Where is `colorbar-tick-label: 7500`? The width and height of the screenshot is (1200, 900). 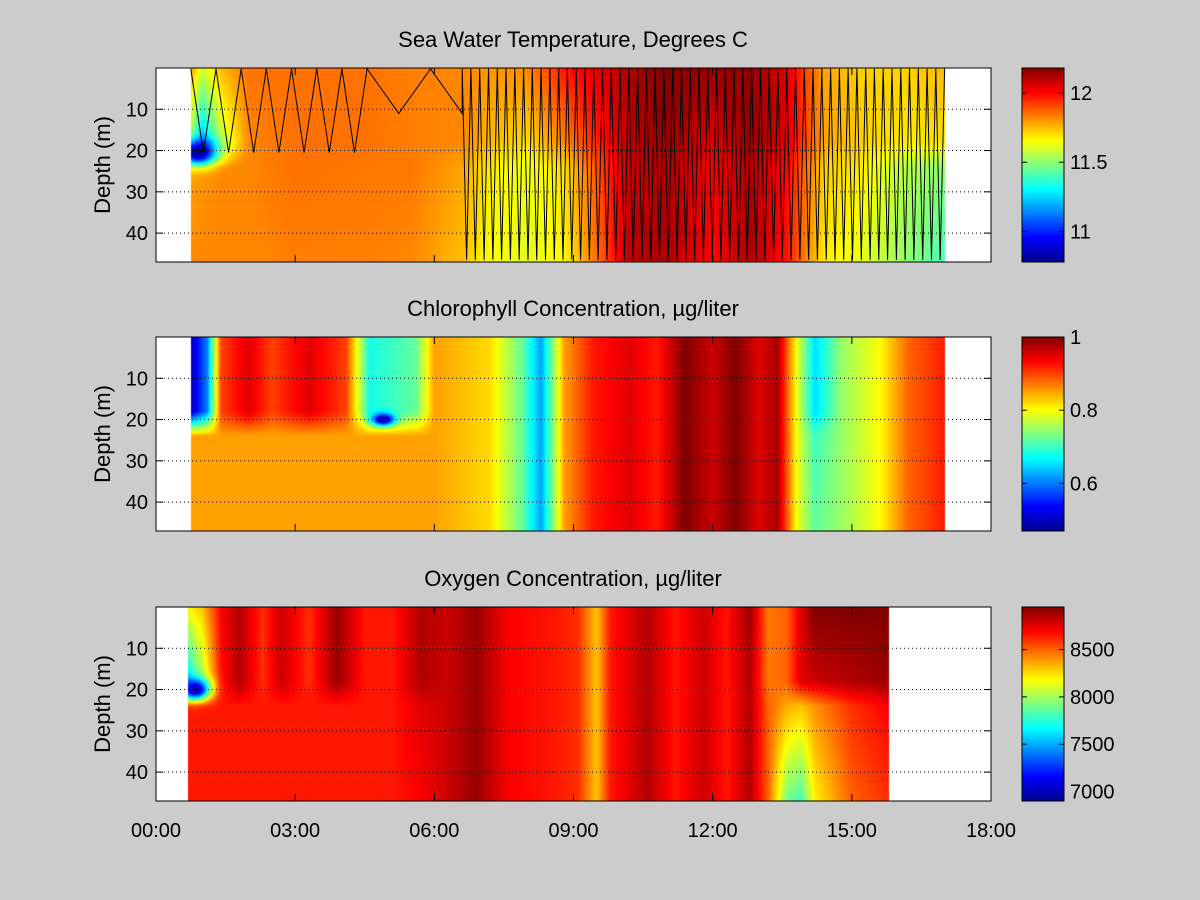
colorbar-tick-label: 7500 is located at coordinates (1092, 745).